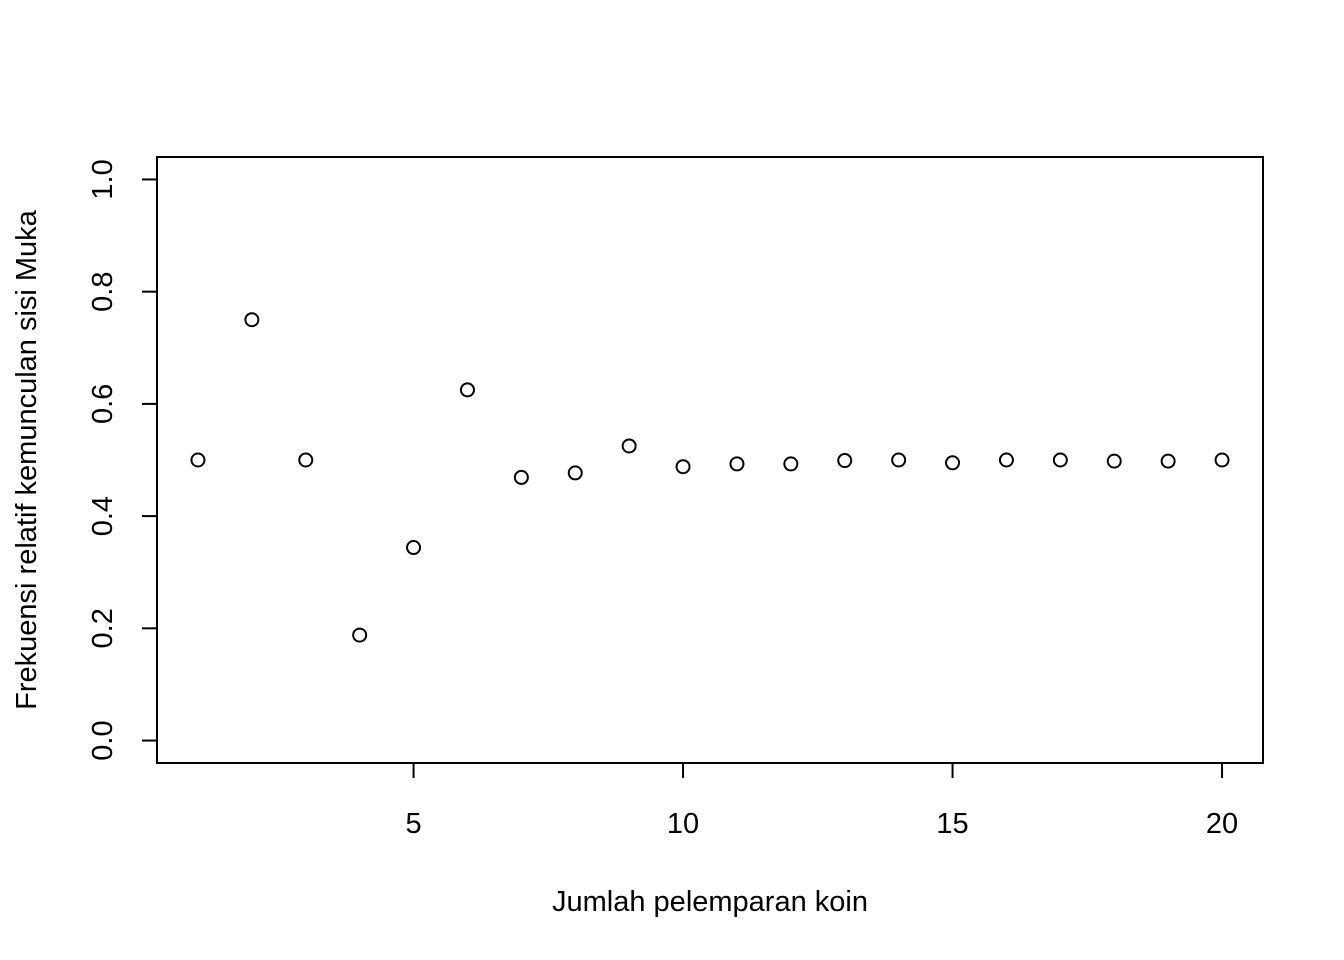 The image size is (1344, 960). Describe the element at coordinates (821, 801) in the screenshot. I see `x-axis: 5 10 15 20` at that location.